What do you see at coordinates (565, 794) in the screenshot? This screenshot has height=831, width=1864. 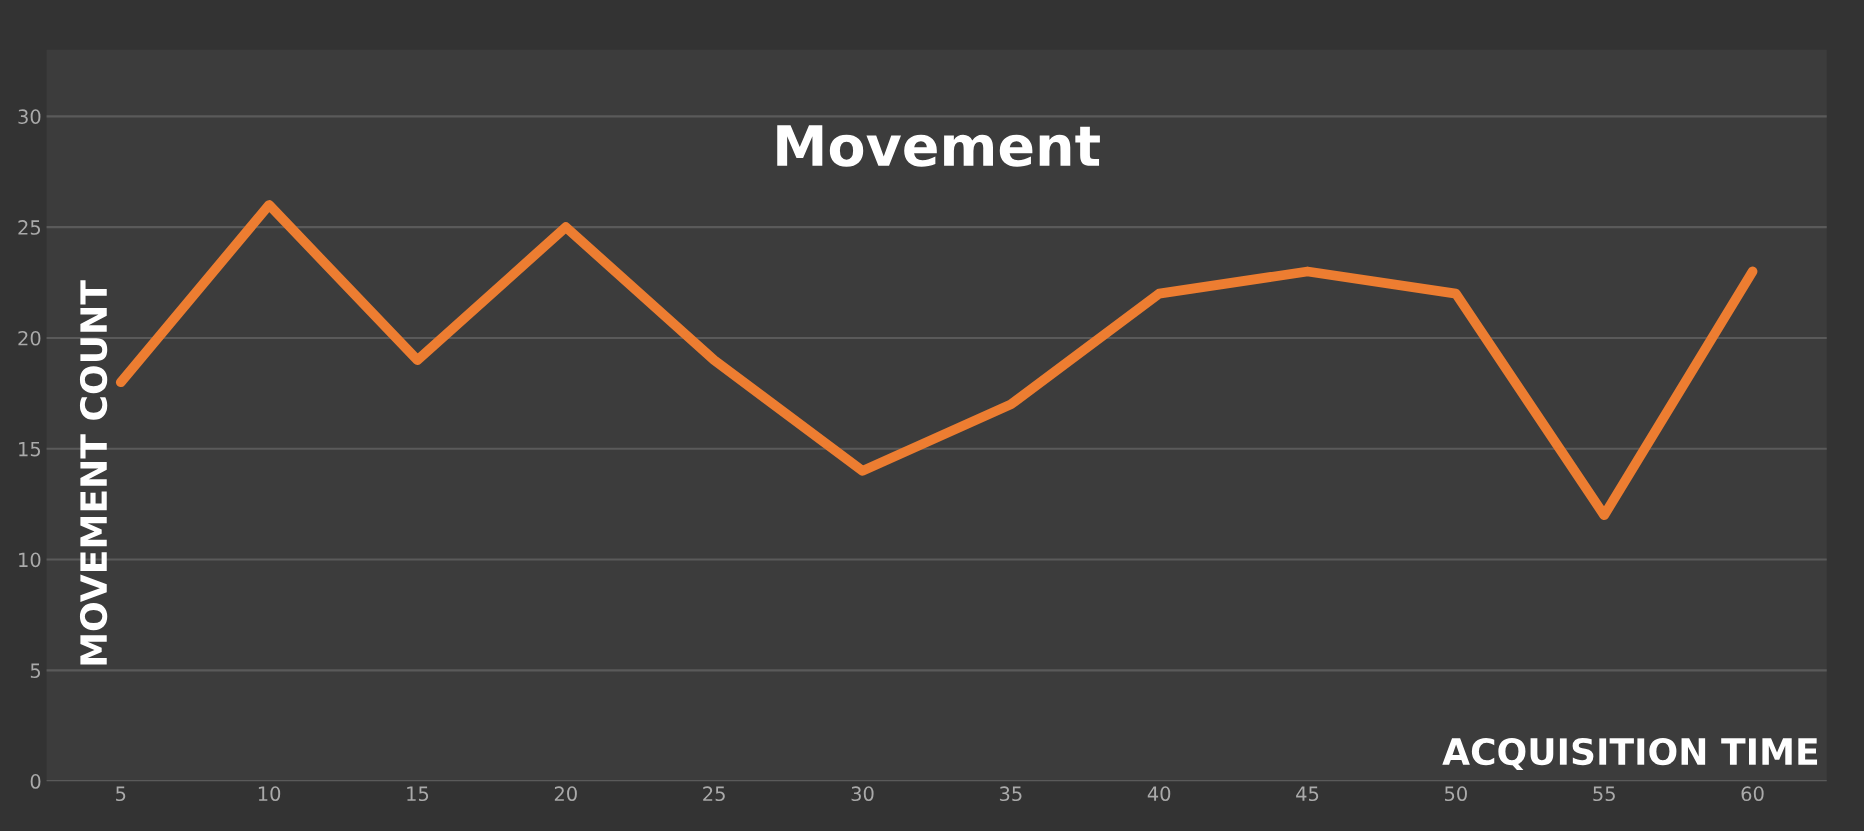 I see `x-tick-label: 20` at bounding box center [565, 794].